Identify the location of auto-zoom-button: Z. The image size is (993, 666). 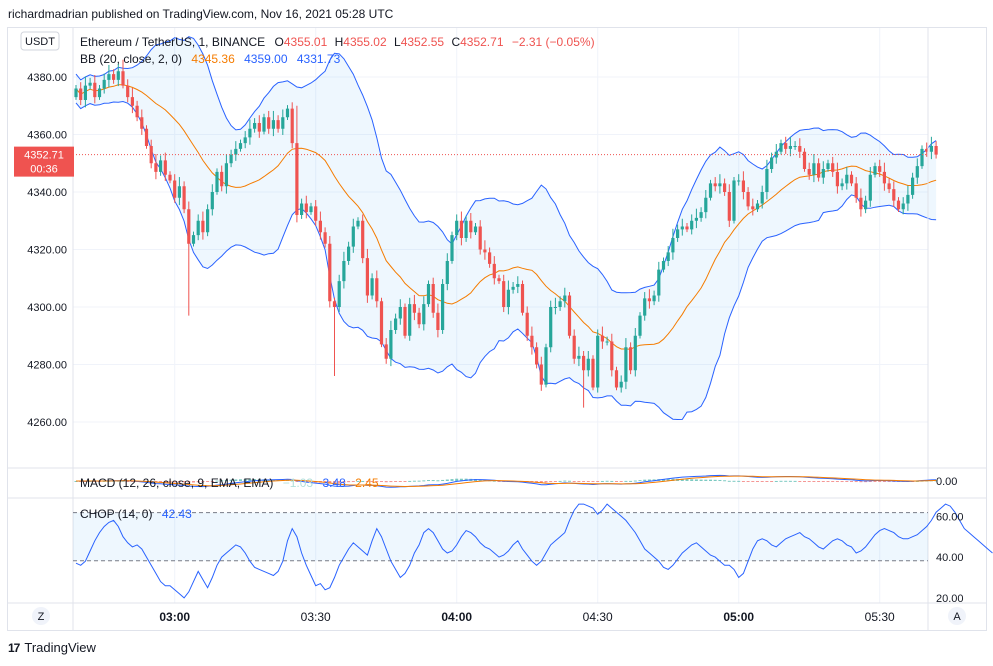
(41, 616).